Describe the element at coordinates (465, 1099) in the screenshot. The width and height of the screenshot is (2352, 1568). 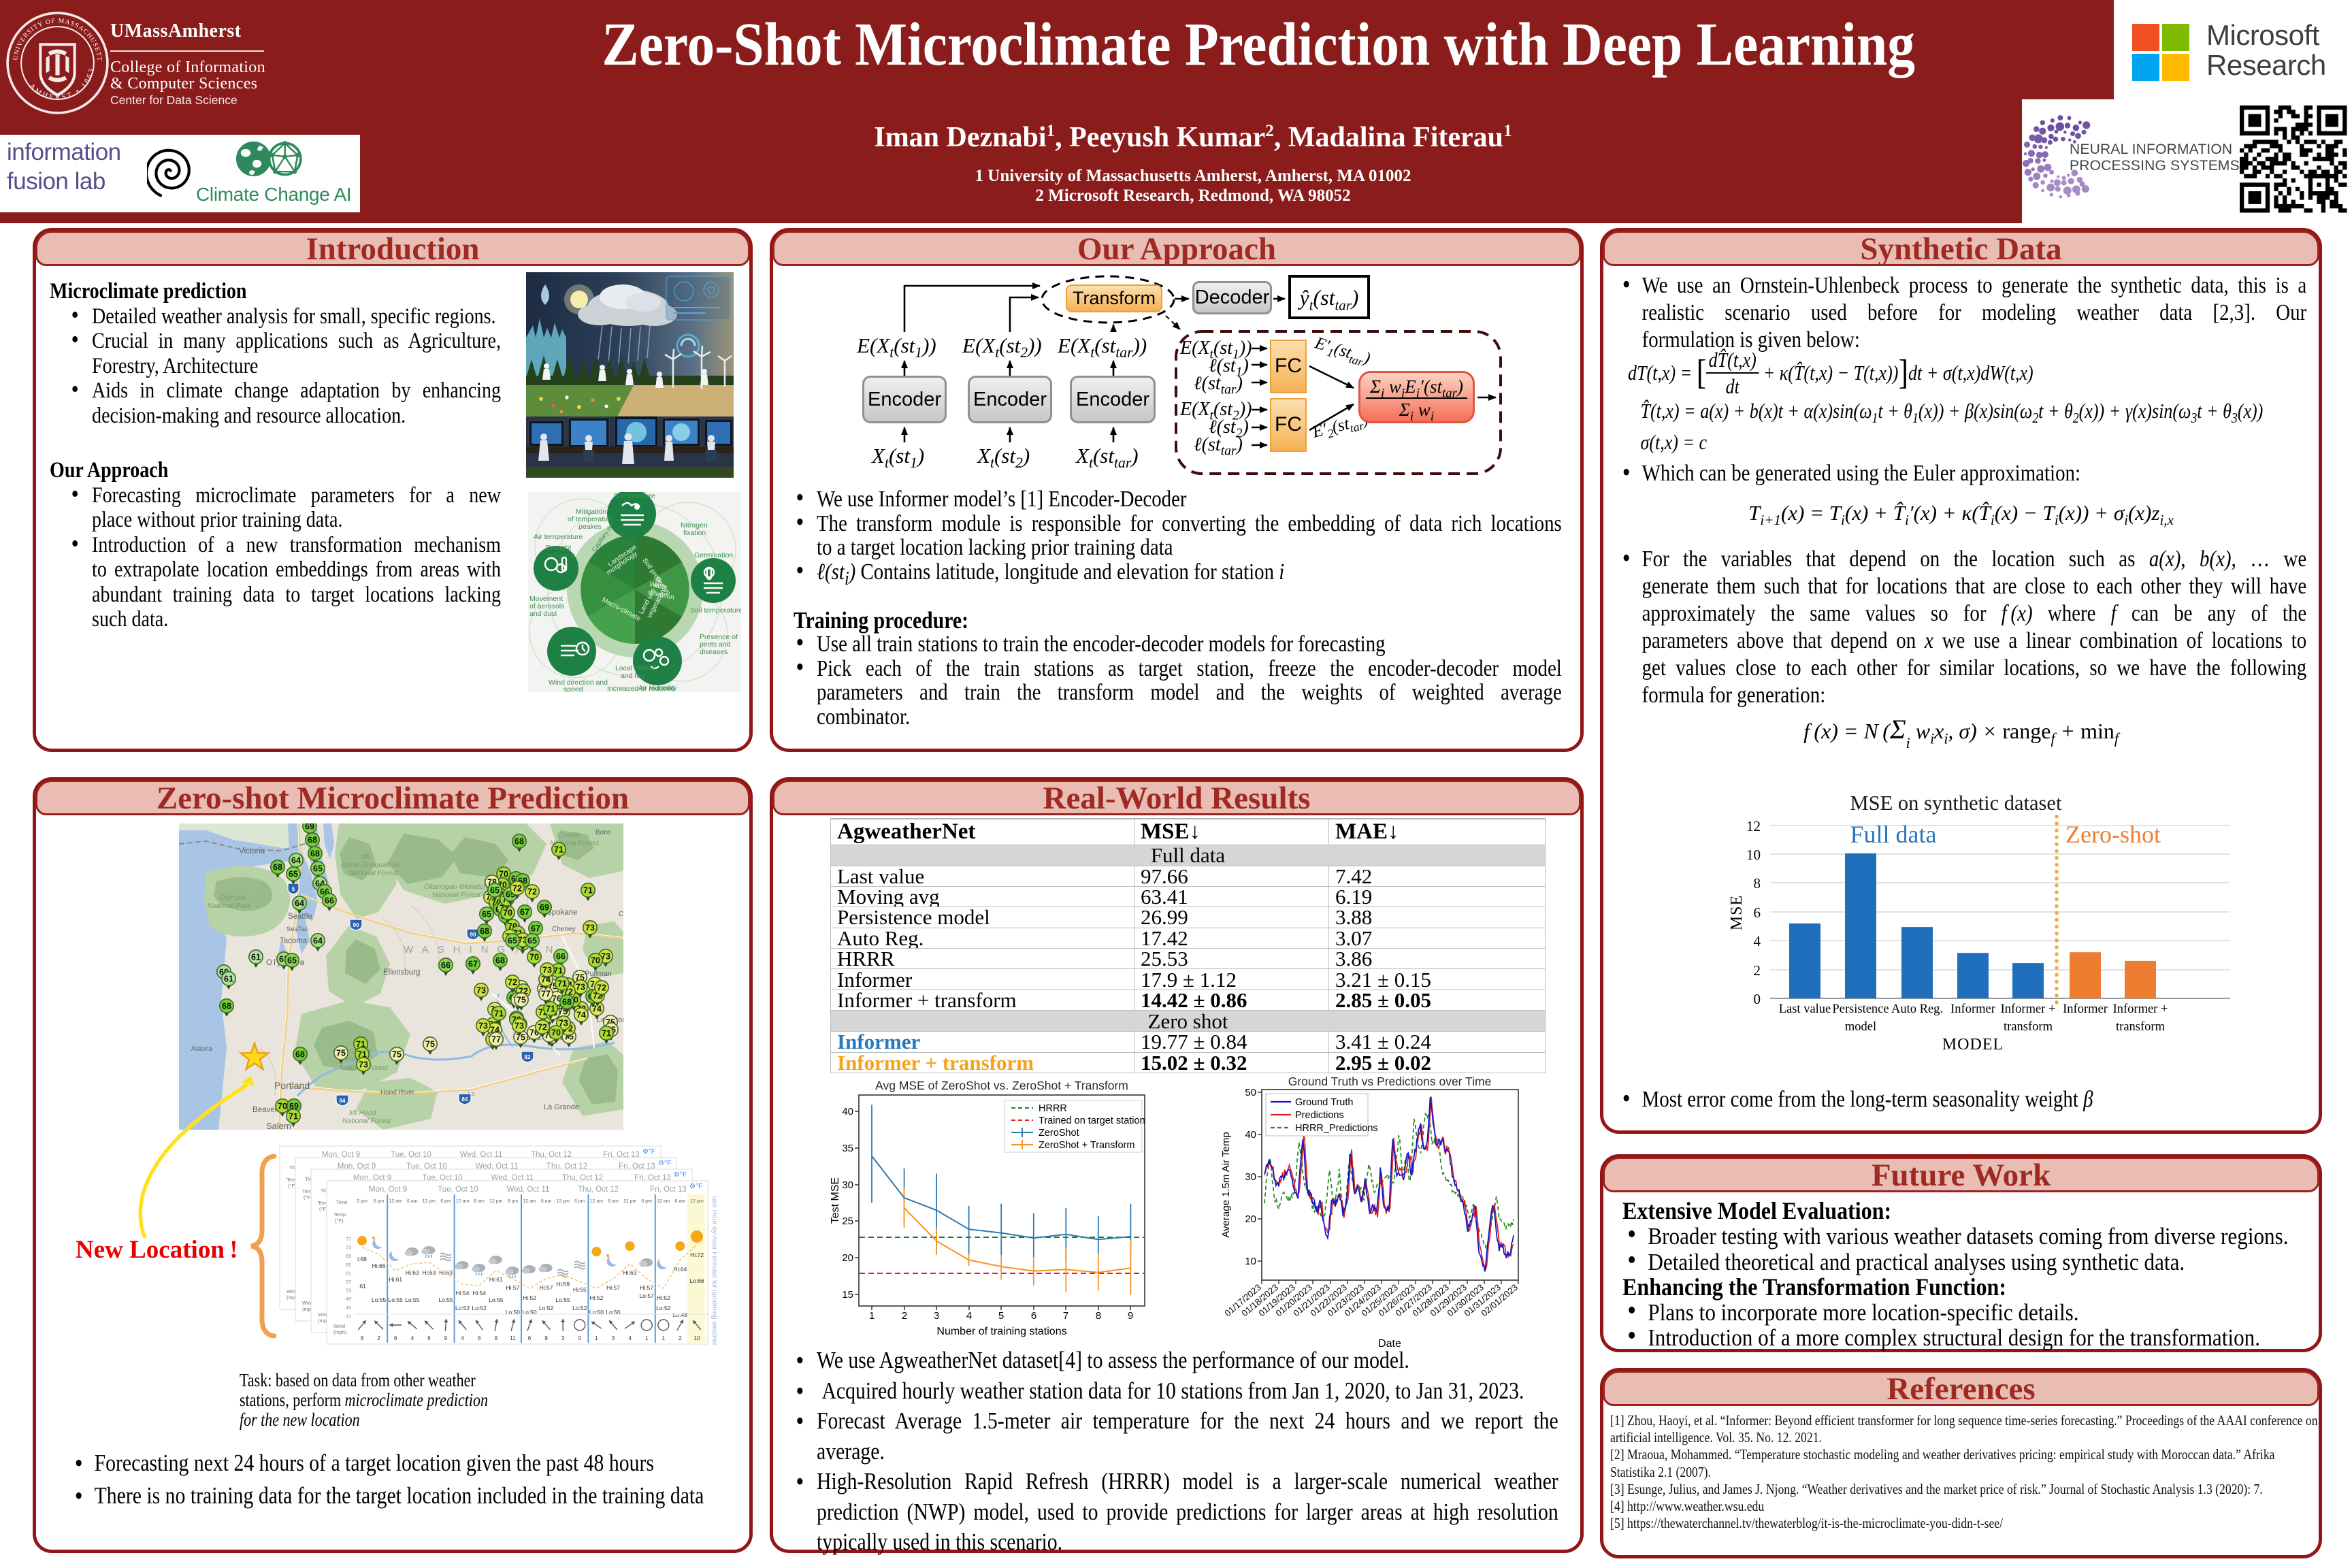
I see `svg-text: 84` at that location.